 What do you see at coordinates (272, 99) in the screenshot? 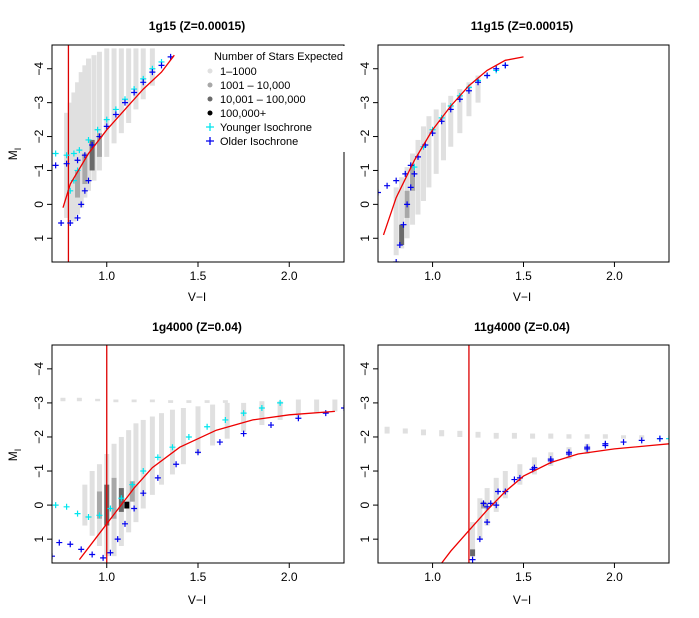
I see `legend-background` at bounding box center [272, 99].